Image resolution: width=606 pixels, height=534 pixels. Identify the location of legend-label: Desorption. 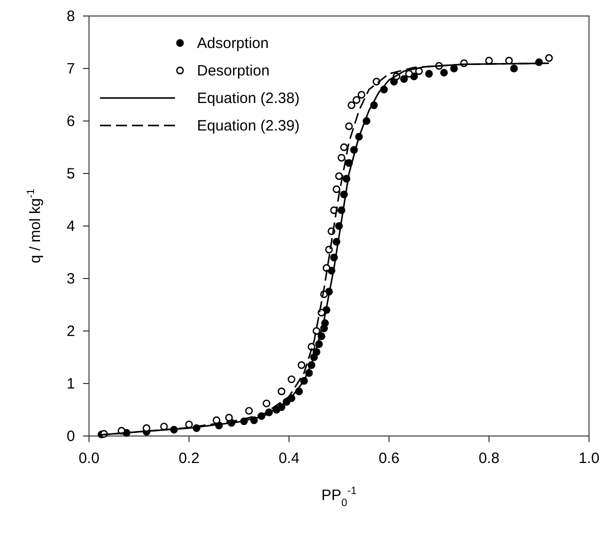
(233, 71).